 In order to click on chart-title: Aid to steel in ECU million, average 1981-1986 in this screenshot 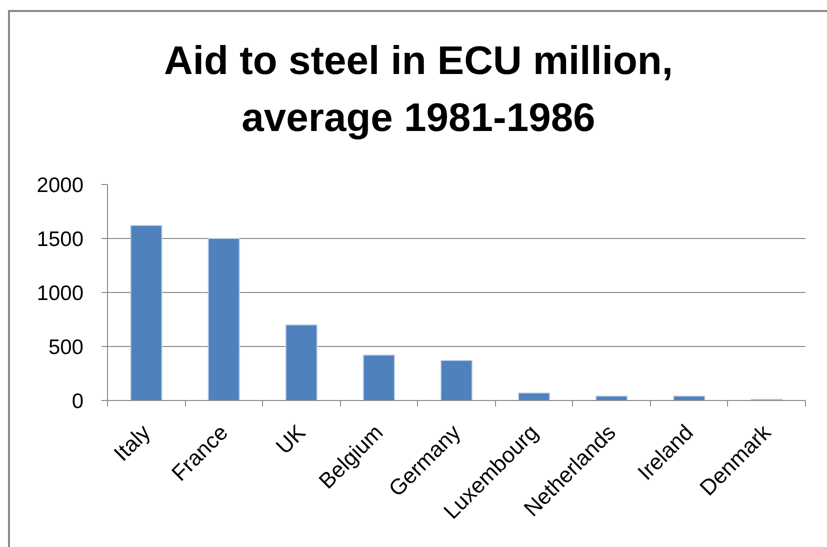, I will do `click(418, 90)`.